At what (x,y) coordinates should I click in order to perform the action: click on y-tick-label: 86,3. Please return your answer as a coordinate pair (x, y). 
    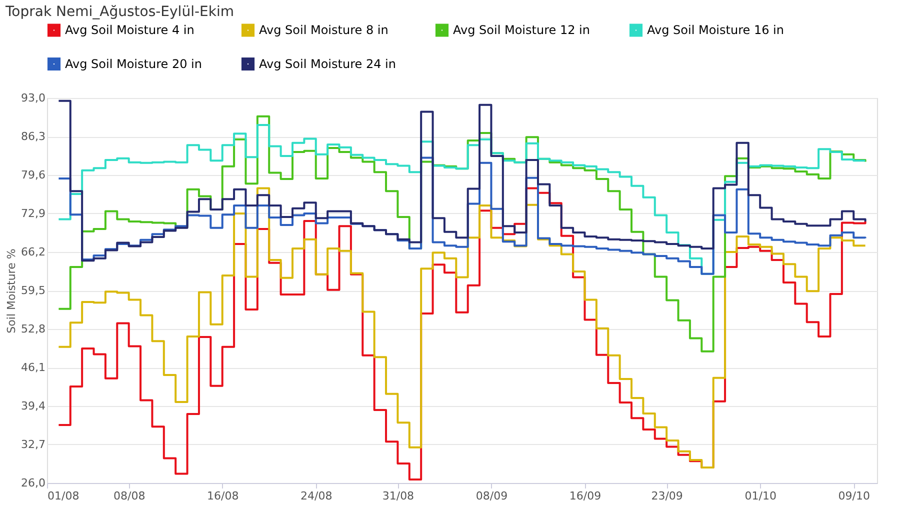
    Looking at the image, I should click on (33, 136).